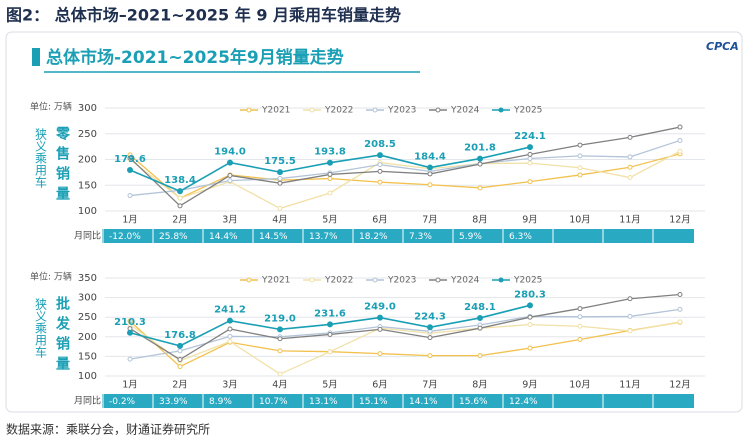  I want to click on yoy-value: -12.0%, so click(125, 237).